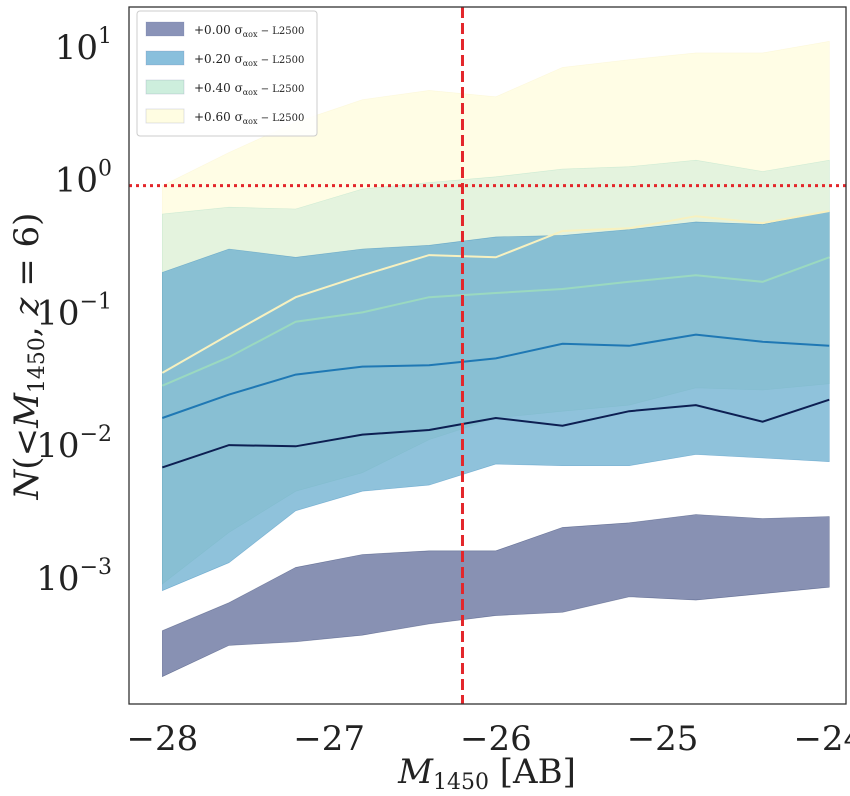 This screenshot has height=796, width=850. Describe the element at coordinates (663, 739) in the screenshot. I see `x-tick-label: −25` at that location.